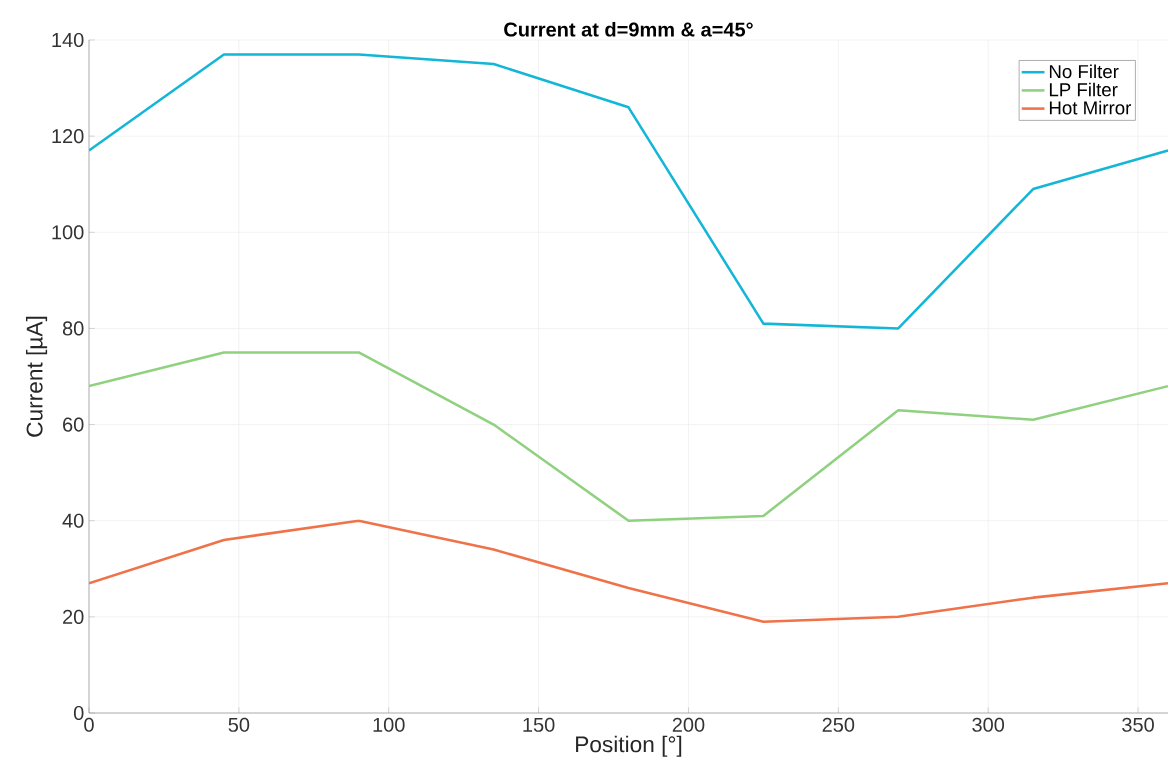  What do you see at coordinates (988, 724) in the screenshot?
I see `x-tick-label: 300` at bounding box center [988, 724].